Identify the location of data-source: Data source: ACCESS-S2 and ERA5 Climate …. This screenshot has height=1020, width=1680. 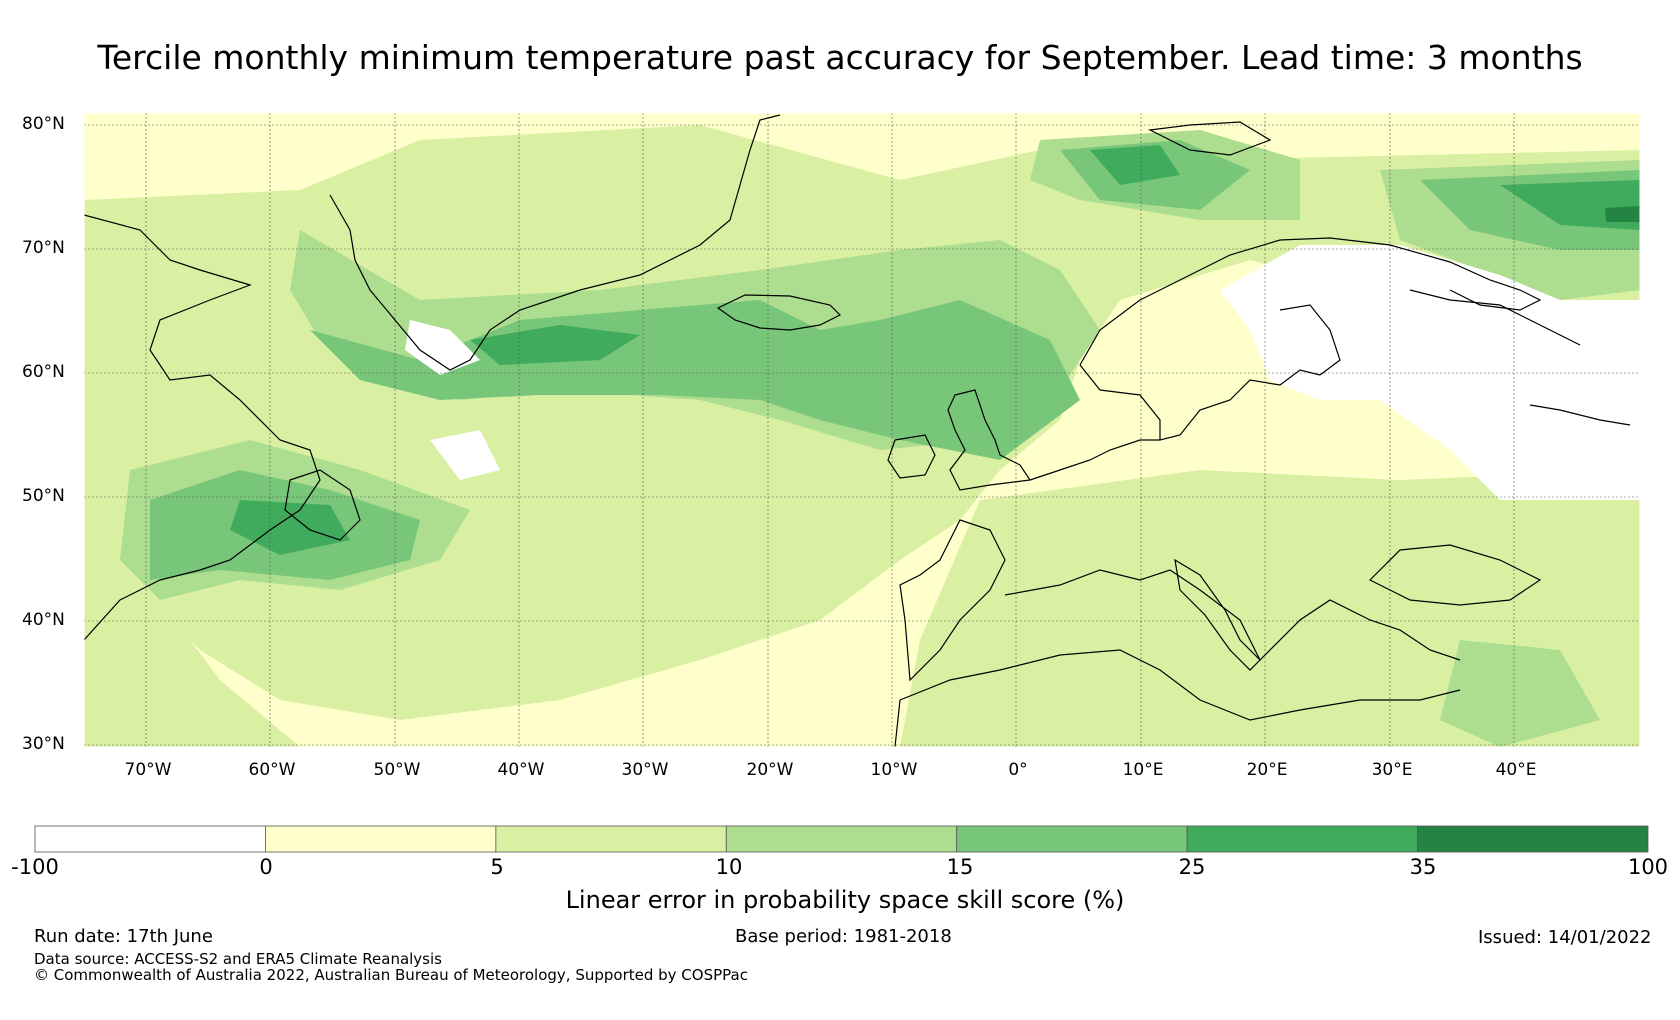
(238, 959).